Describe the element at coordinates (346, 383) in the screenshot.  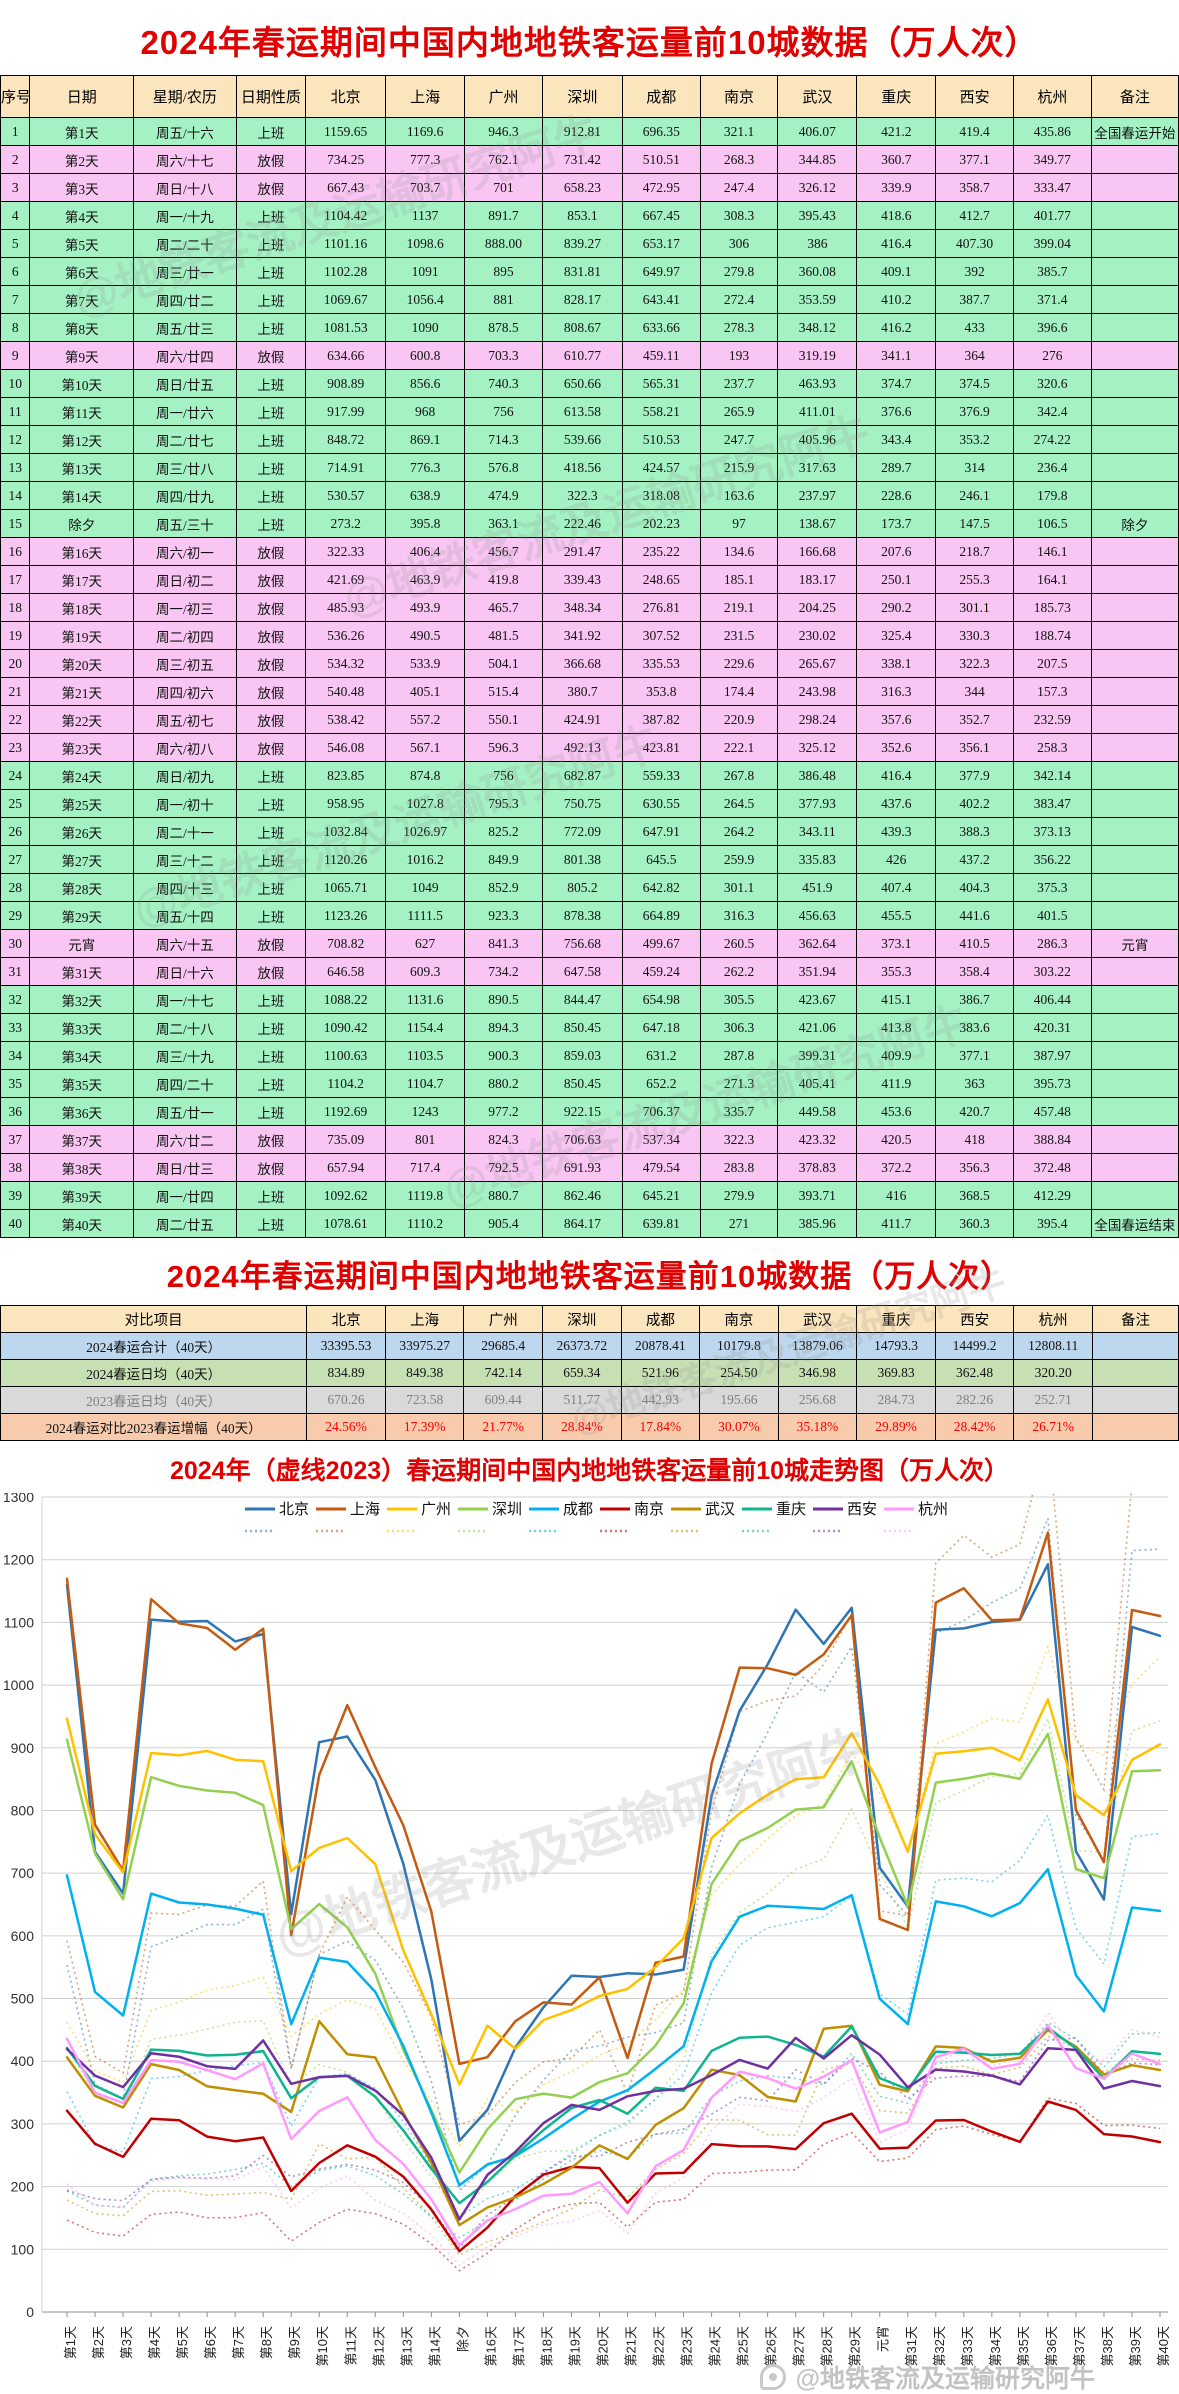
I see `cell: 908.89` at that location.